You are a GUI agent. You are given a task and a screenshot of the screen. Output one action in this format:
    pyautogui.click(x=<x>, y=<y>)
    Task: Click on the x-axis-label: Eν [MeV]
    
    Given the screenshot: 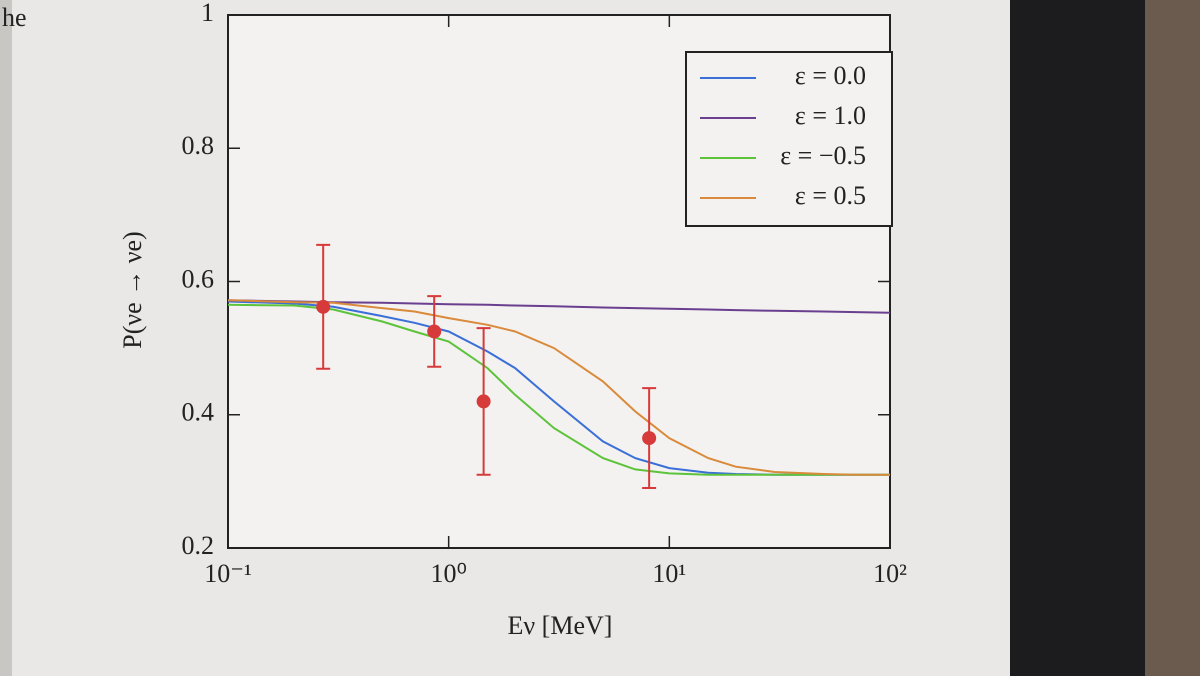 What is the action you would take?
    pyautogui.click(x=560, y=625)
    